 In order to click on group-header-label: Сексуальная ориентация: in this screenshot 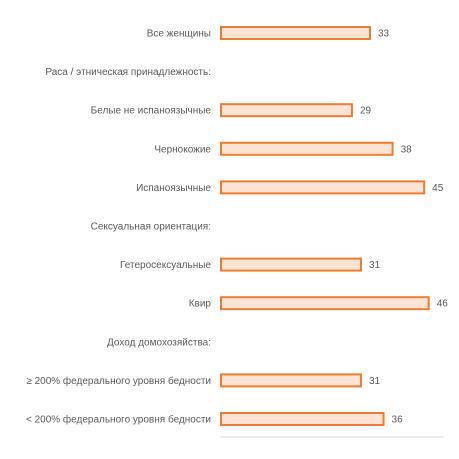, I will do `click(151, 227)`.